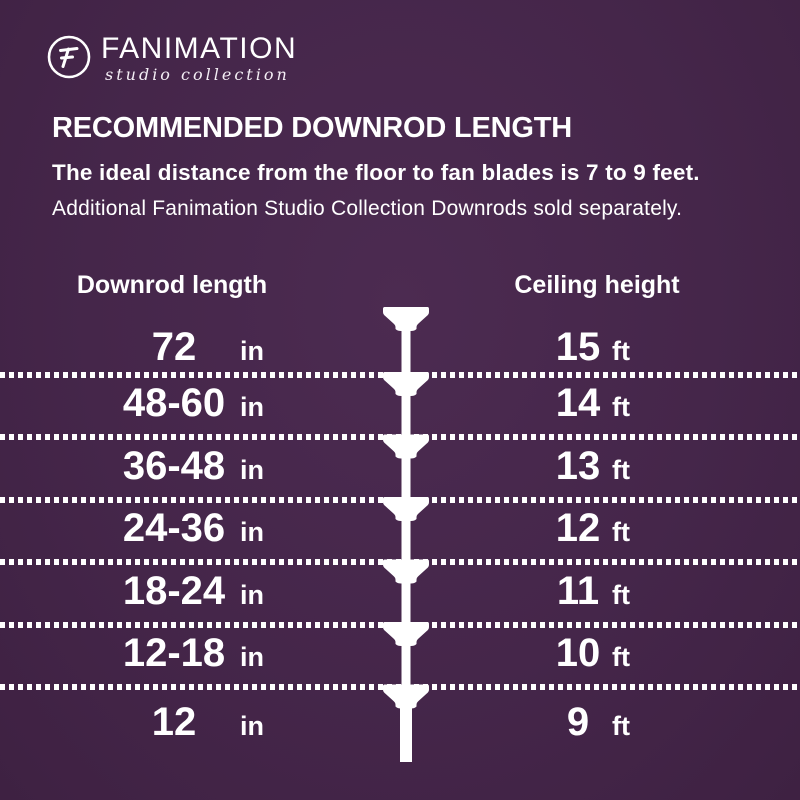  I want to click on table-row-downrod: 36-48 in, so click(189, 466).